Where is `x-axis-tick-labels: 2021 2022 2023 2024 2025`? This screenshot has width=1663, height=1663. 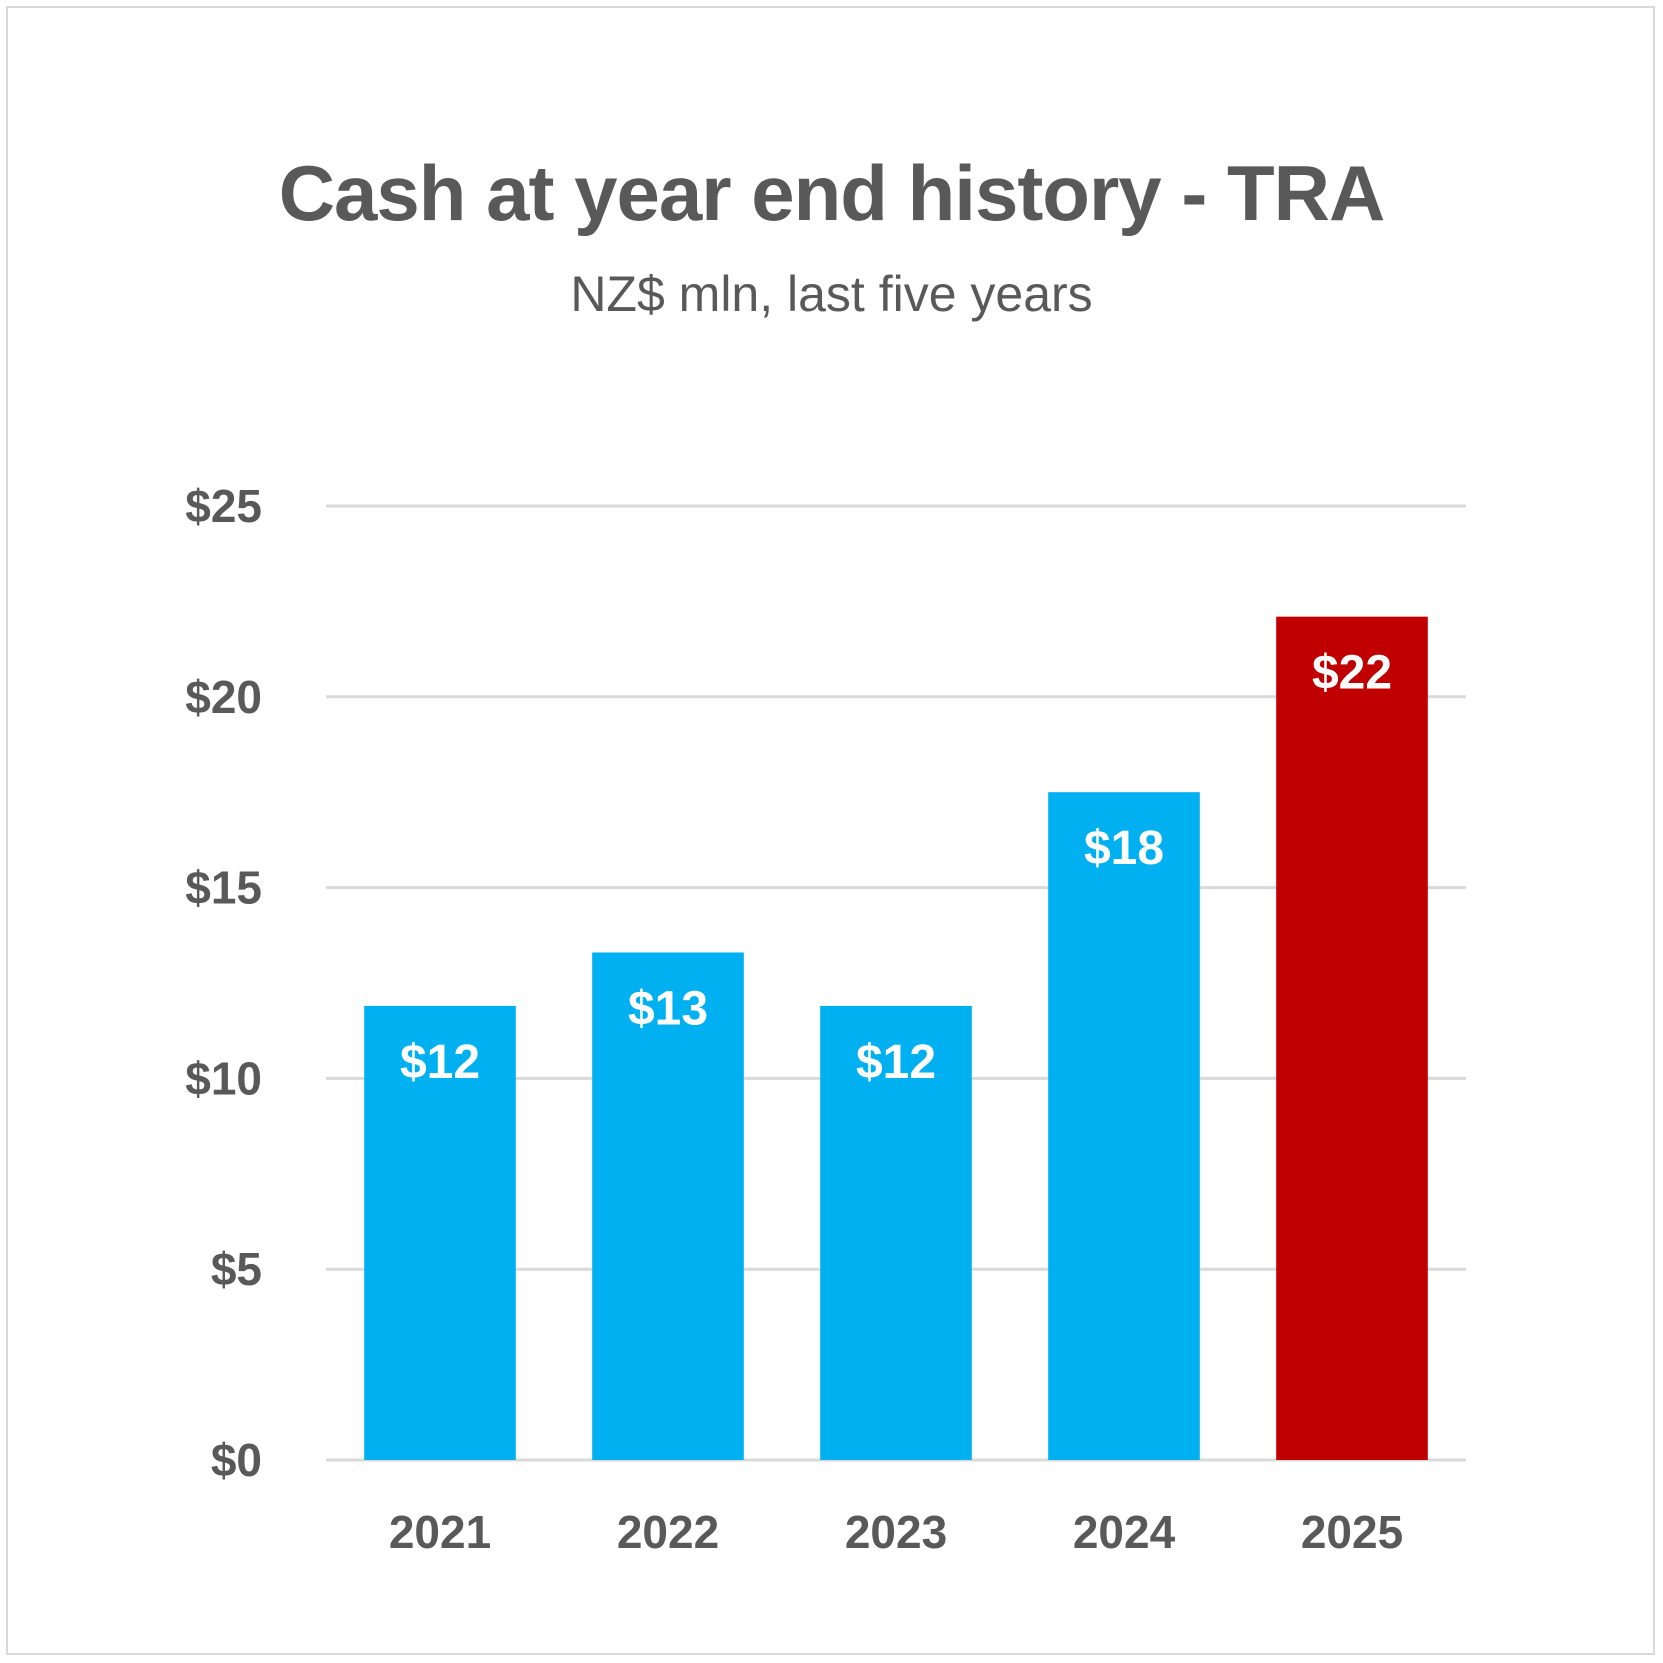
x-axis-tick-labels: 2021 2022 2023 2024 2025 is located at coordinates (896, 1532).